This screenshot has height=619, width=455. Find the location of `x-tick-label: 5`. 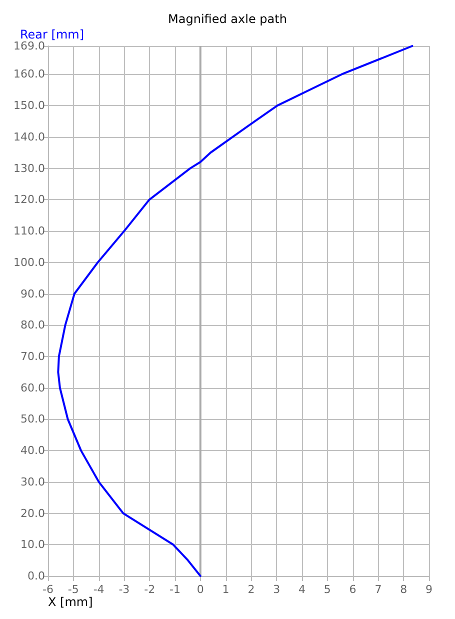

x-tick-label: 5 is located at coordinates (327, 589).